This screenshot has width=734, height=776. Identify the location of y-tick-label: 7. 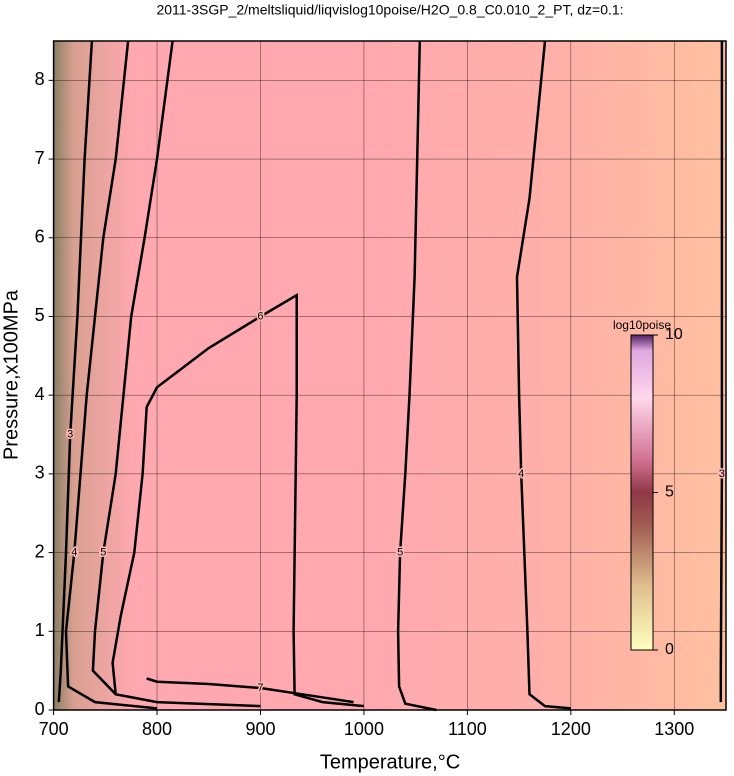
(40, 158).